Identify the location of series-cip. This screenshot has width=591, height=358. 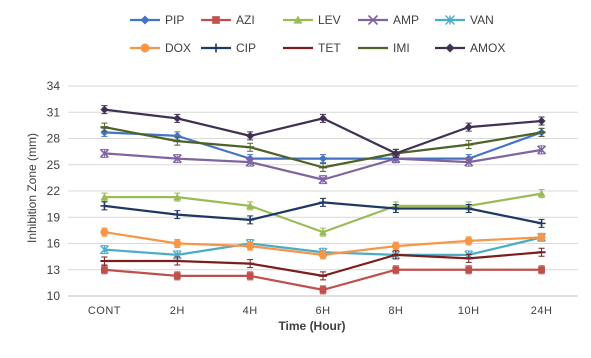
(323, 212).